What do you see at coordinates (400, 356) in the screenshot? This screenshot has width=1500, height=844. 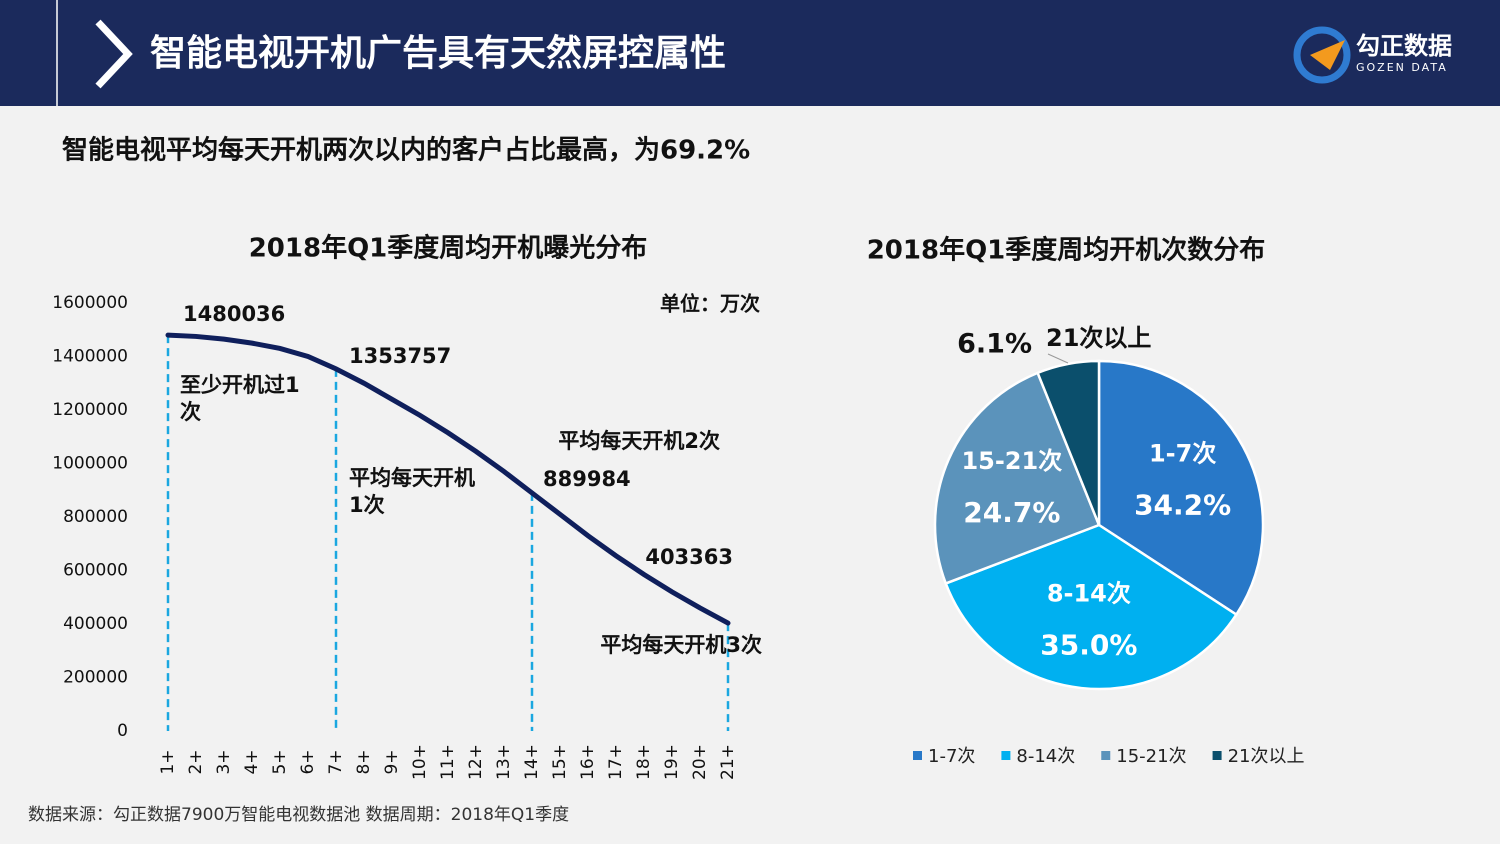 I see `data-label: 1353757` at bounding box center [400, 356].